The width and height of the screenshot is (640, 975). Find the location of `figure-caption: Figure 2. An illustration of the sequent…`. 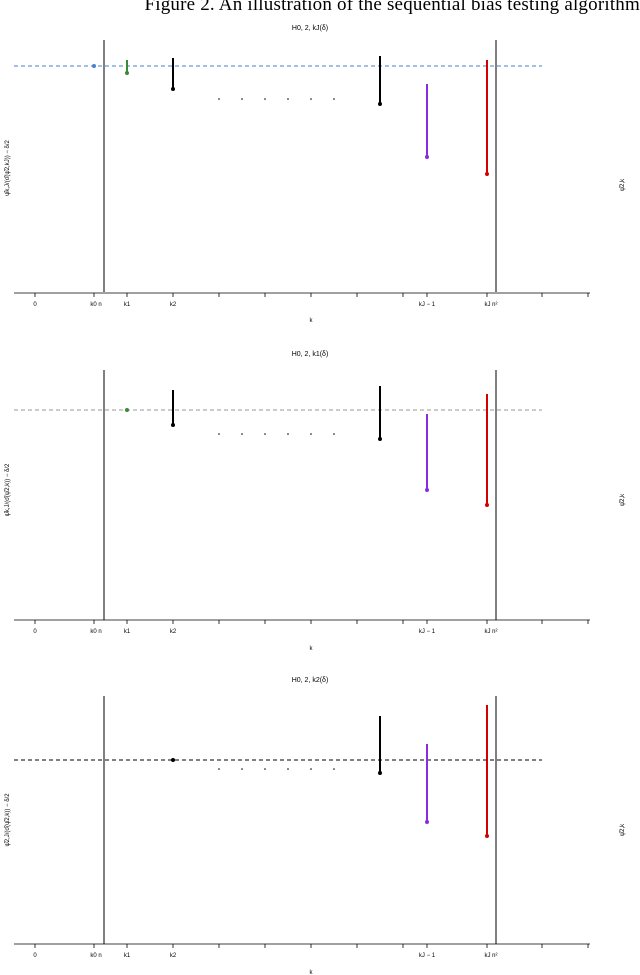

figure-caption: Figure 2. An illustration of the sequent… is located at coordinates (392, 7).